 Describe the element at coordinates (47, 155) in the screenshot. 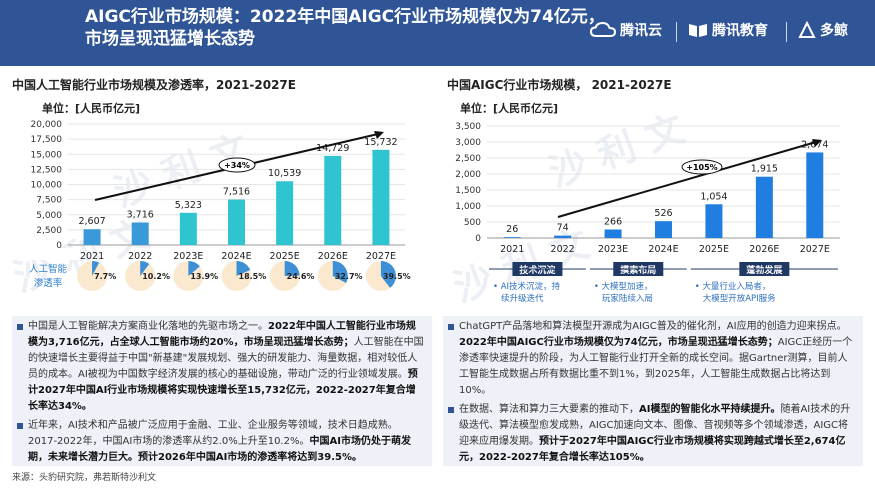

I see `y-tick-label: 15,000` at that location.